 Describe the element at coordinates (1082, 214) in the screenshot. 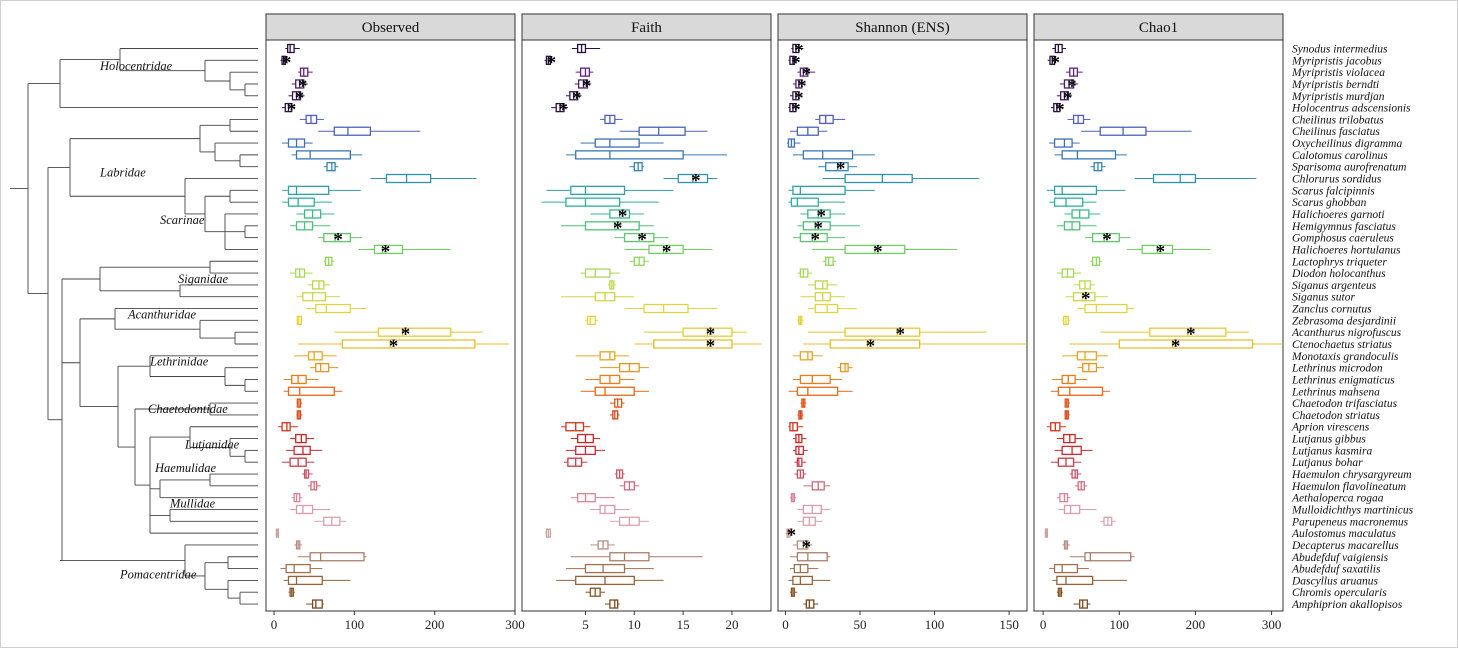

I see `boxplot-halichoeres-garnoti` at that location.